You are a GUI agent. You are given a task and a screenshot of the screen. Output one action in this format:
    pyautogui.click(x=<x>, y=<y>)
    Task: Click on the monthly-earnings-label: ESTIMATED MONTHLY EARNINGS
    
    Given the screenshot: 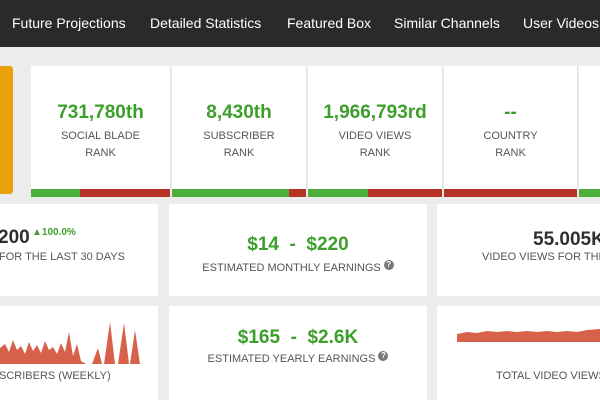 What is the action you would take?
    pyautogui.click(x=291, y=268)
    